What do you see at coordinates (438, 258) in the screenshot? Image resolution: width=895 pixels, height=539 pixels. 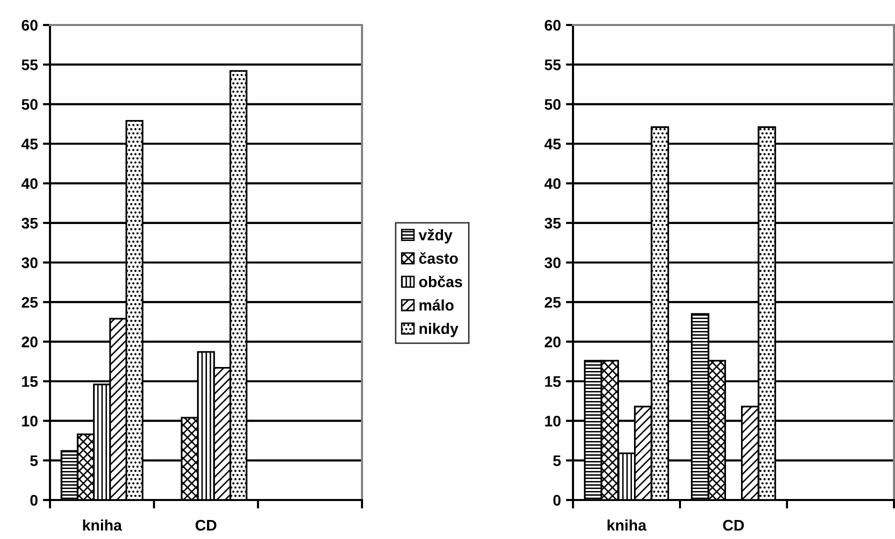 I see `legend-label: často` at bounding box center [438, 258].